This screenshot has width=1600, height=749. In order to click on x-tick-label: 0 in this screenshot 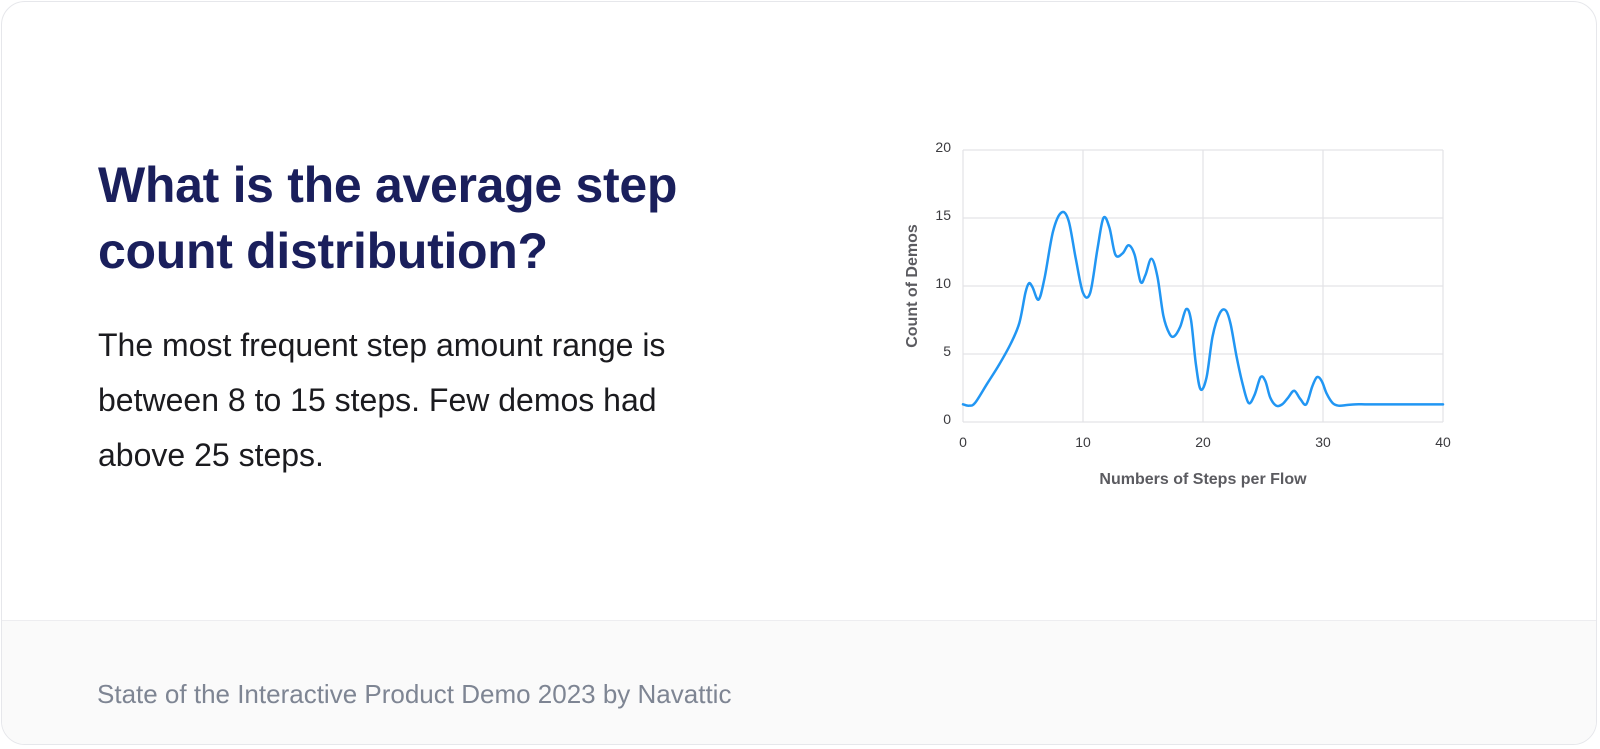, I will do `click(963, 442)`.